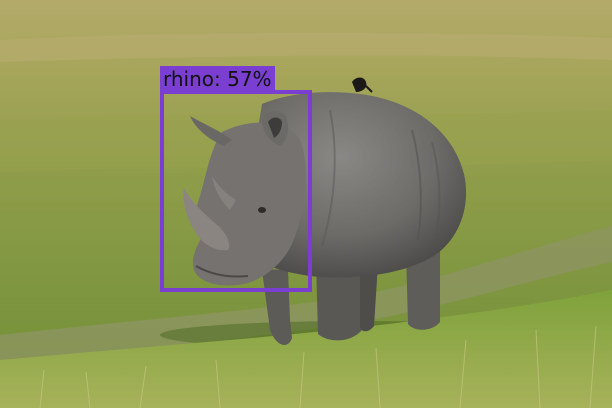 This screenshot has width=612, height=408. What do you see at coordinates (217, 79) in the screenshot?
I see `detection-label: rhino: 57%` at bounding box center [217, 79].